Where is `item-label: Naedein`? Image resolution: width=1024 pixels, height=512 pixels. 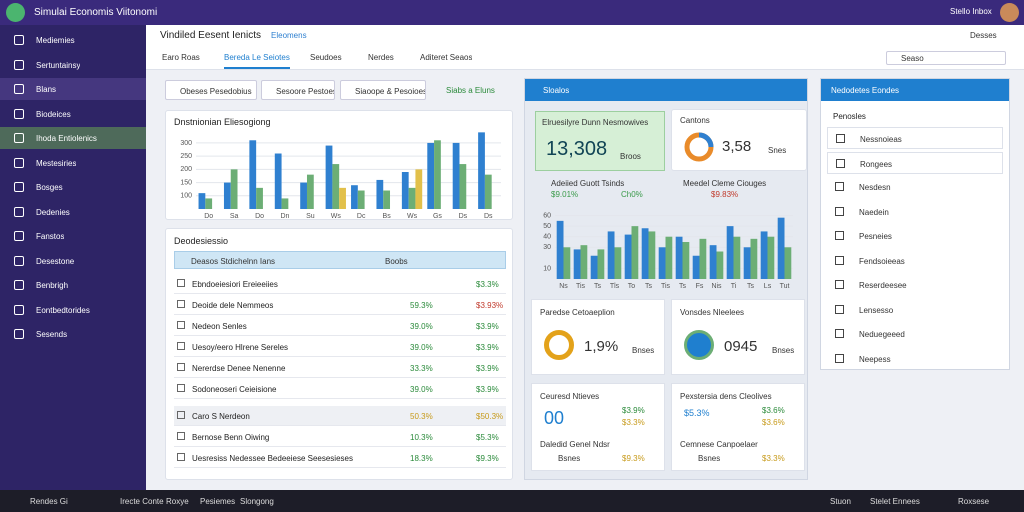
item-label: Naedein is located at coordinates (874, 212).